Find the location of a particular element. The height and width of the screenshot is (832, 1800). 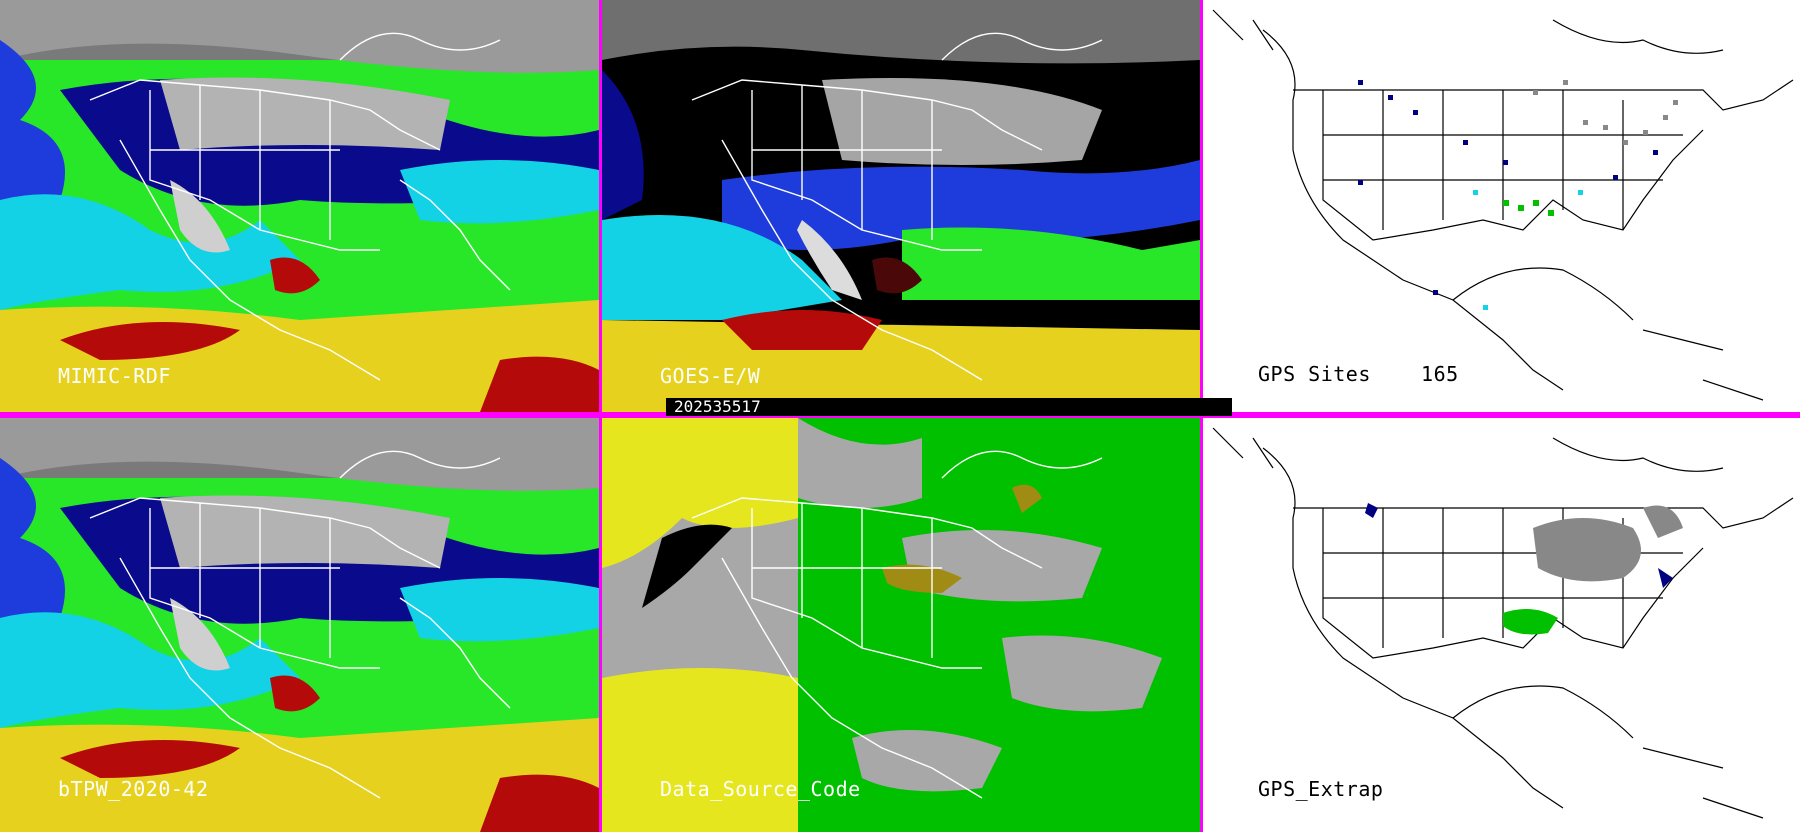

timestamp-bar: 202535517 is located at coordinates (949, 407).